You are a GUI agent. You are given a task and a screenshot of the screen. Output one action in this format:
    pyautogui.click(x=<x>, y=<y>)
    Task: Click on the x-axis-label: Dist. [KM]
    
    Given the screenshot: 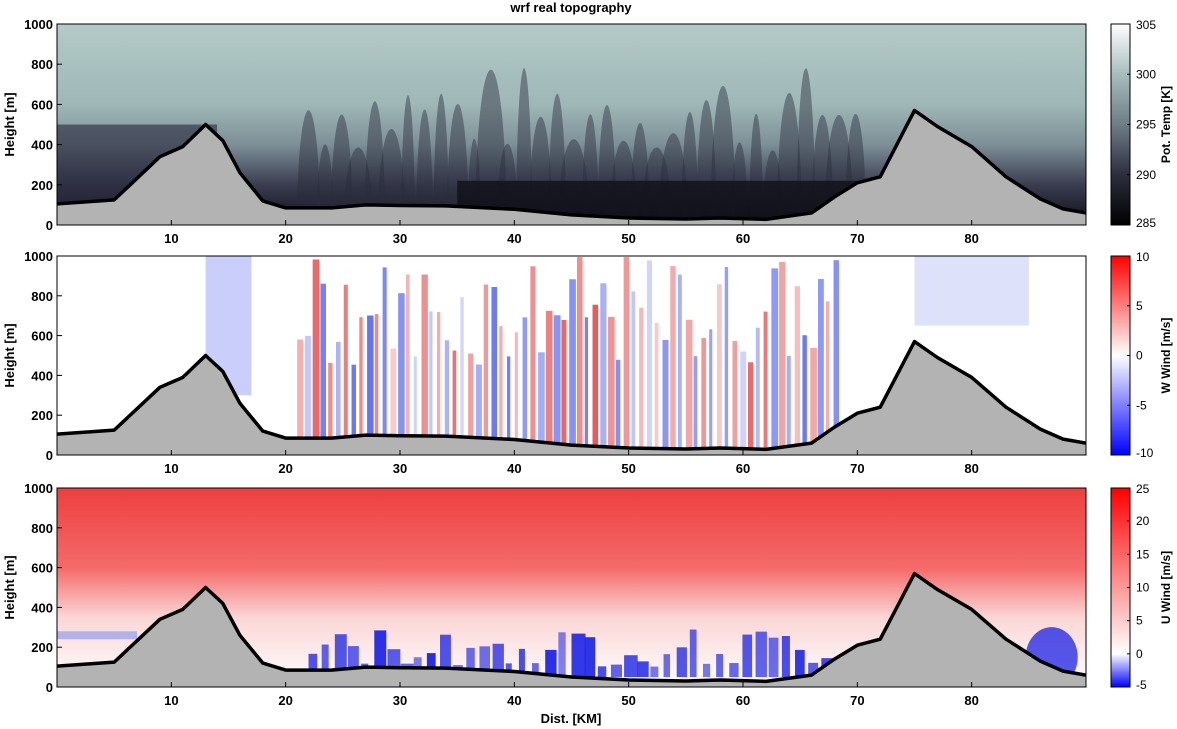 What is the action you would take?
    pyautogui.click(x=571, y=718)
    